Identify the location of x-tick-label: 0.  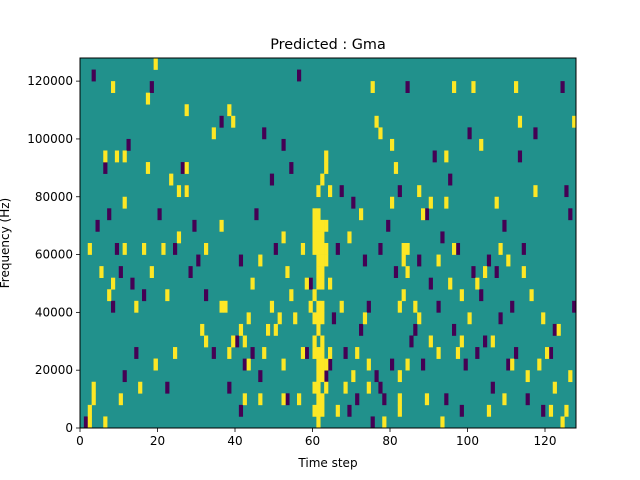
(80, 441).